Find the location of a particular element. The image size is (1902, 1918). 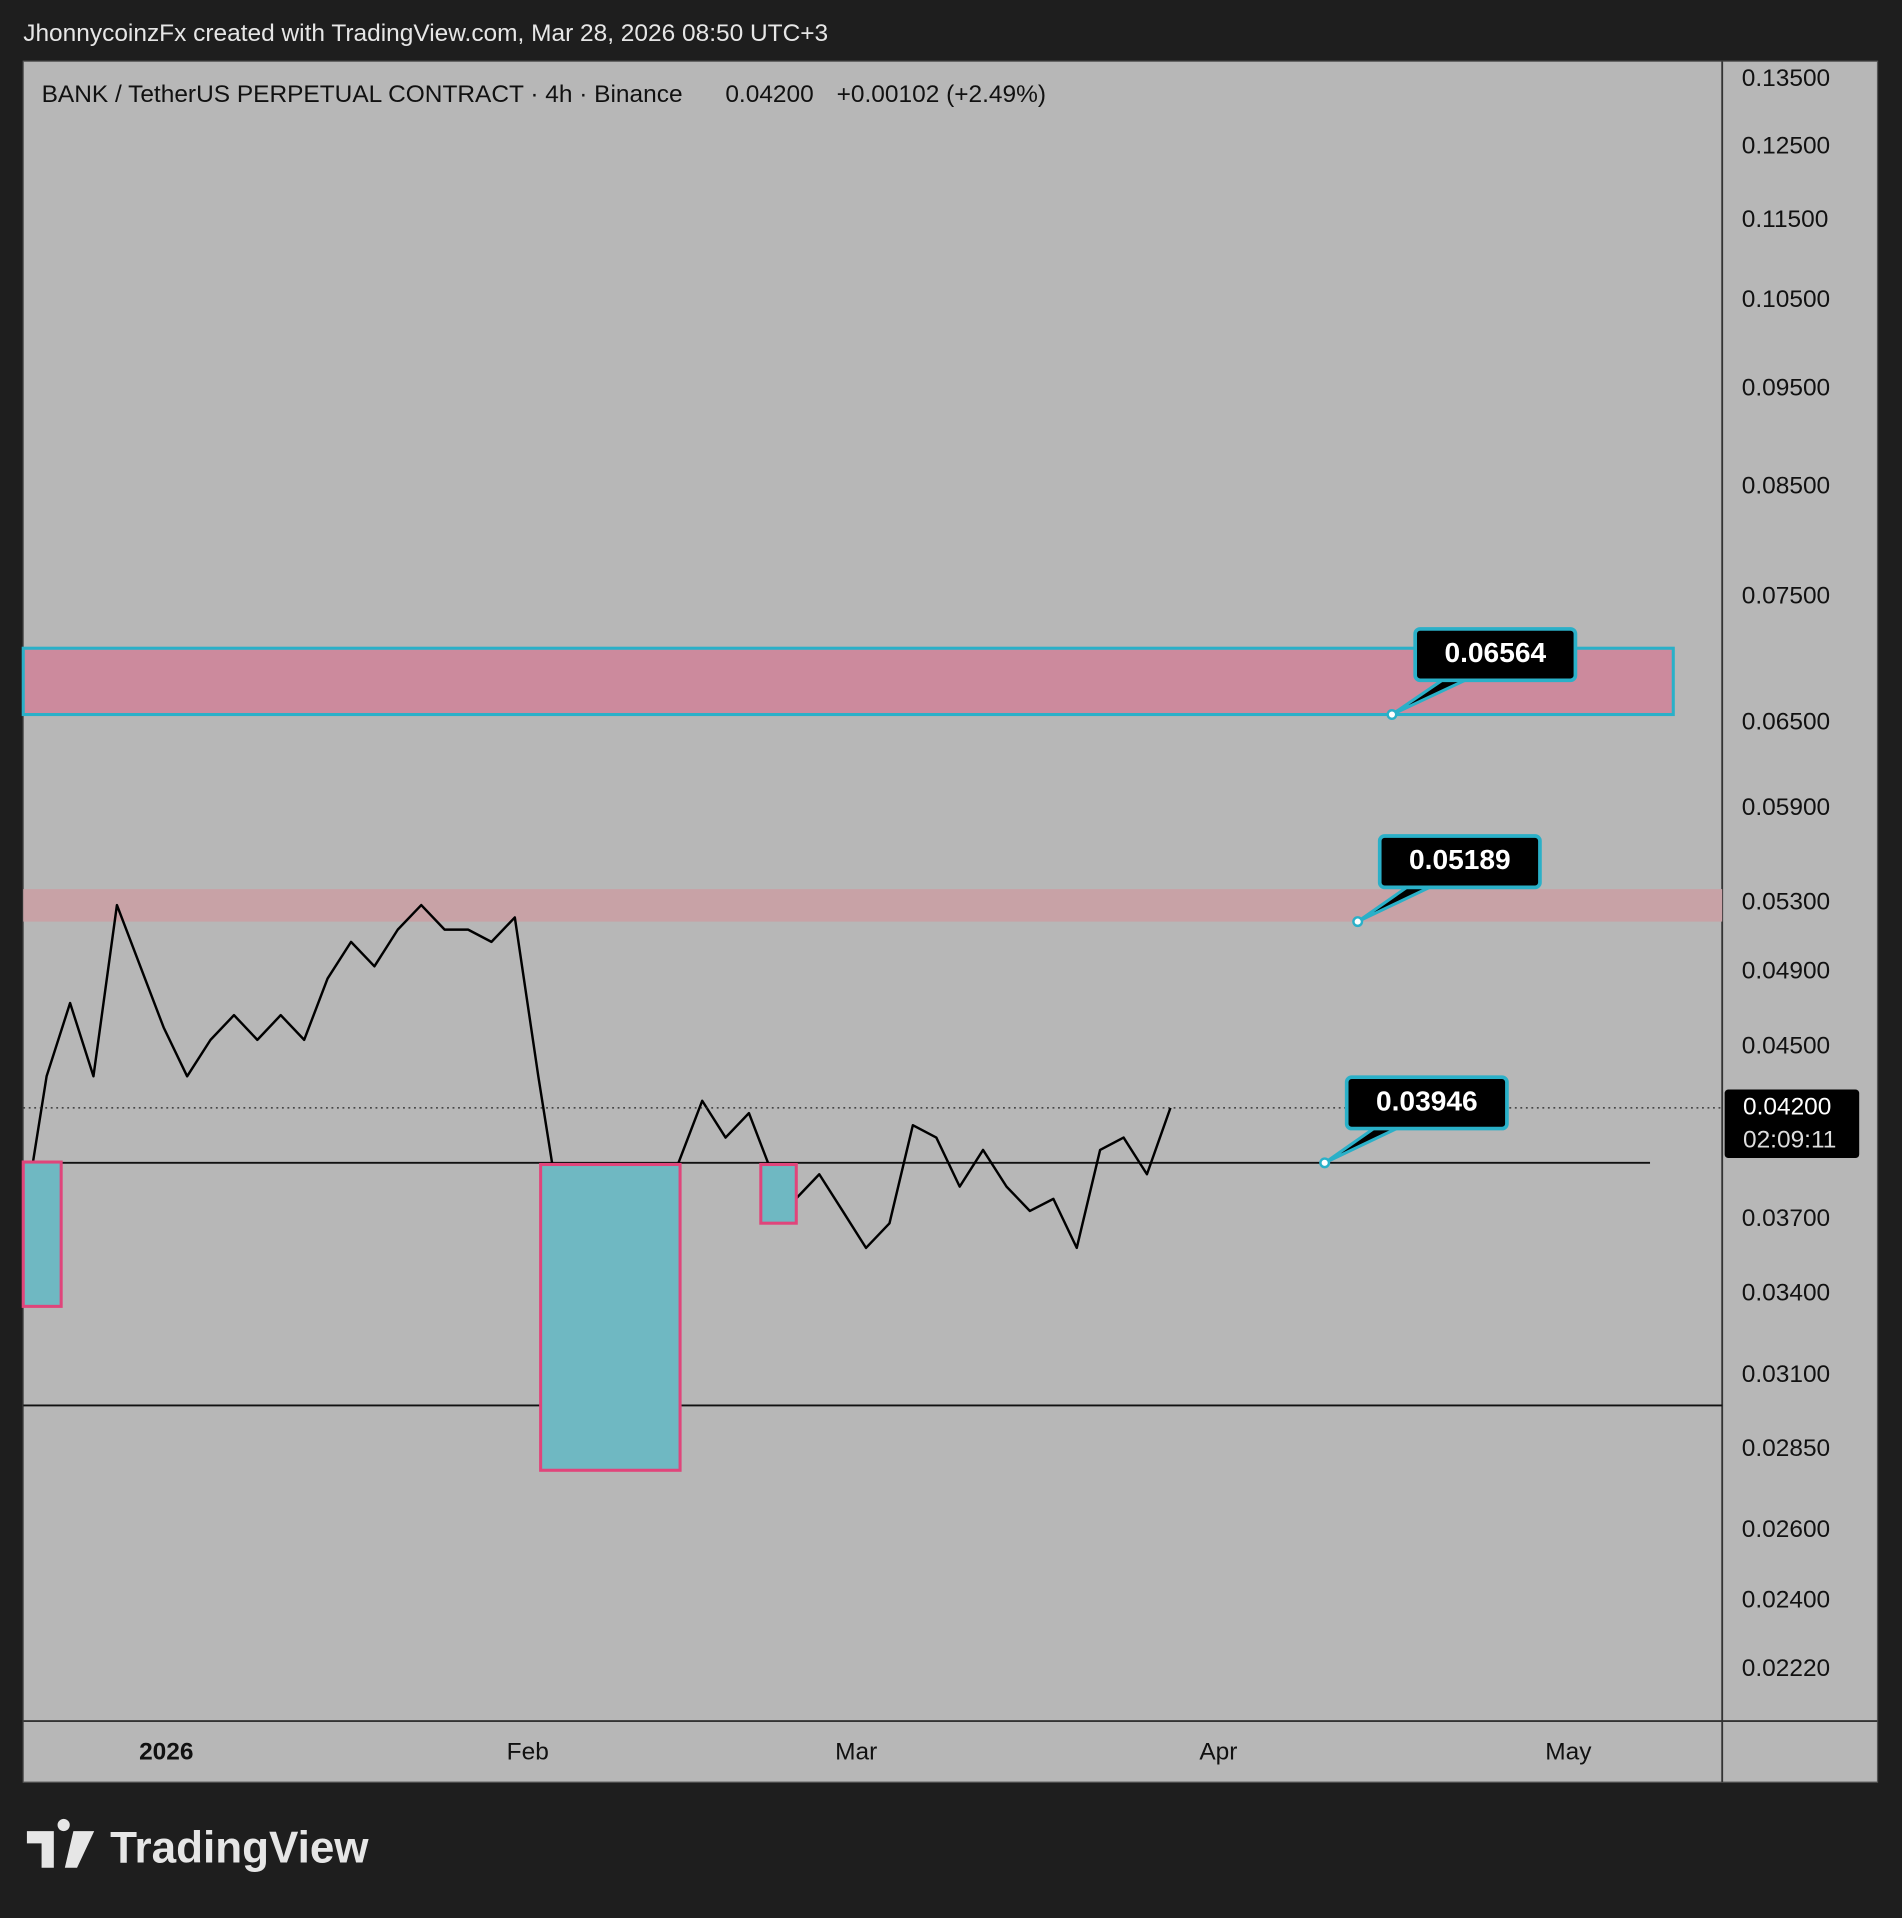

y-tick-label: 0.03700 is located at coordinates (1786, 1218).